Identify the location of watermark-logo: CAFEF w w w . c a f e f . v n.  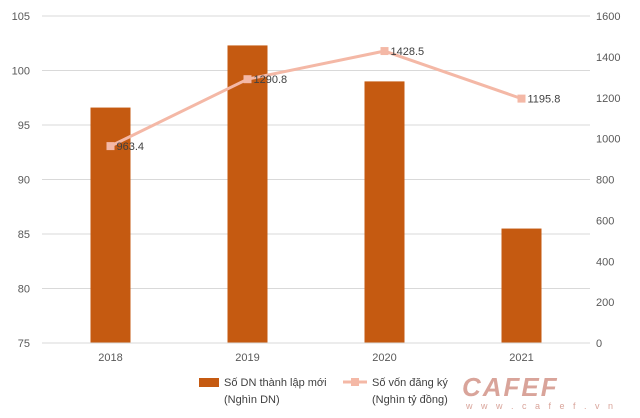
(539, 391).